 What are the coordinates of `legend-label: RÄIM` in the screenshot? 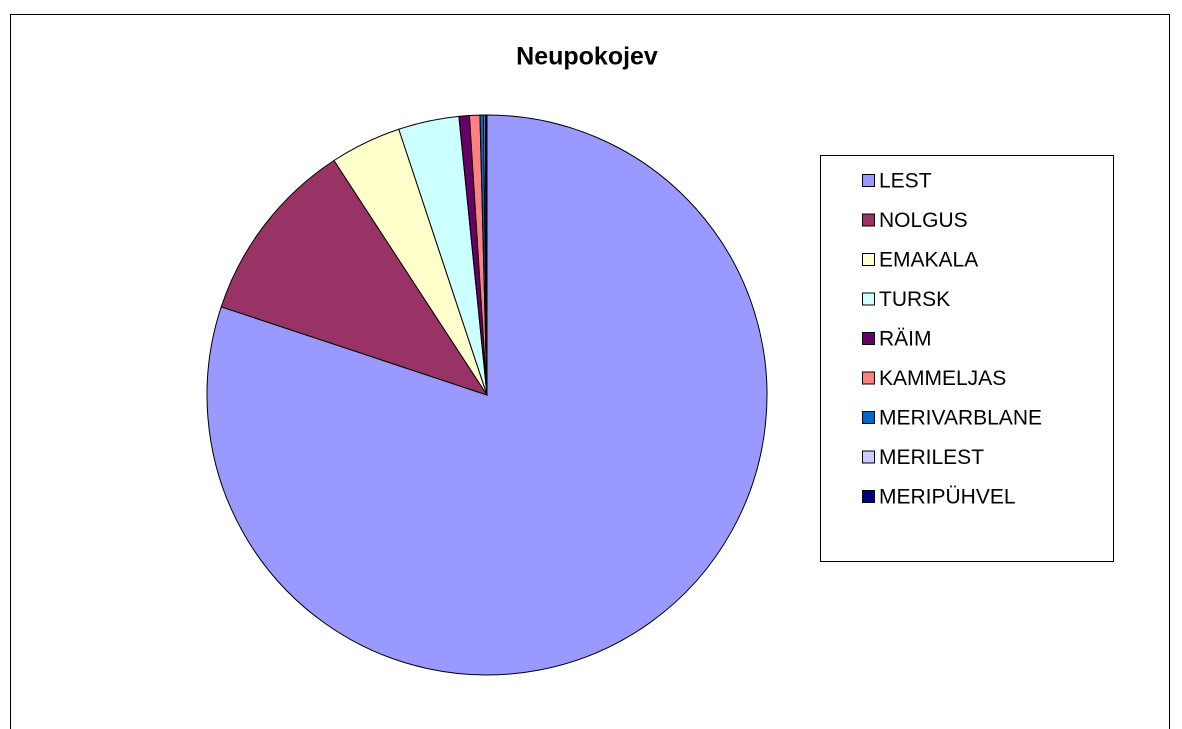 It's located at (905, 339).